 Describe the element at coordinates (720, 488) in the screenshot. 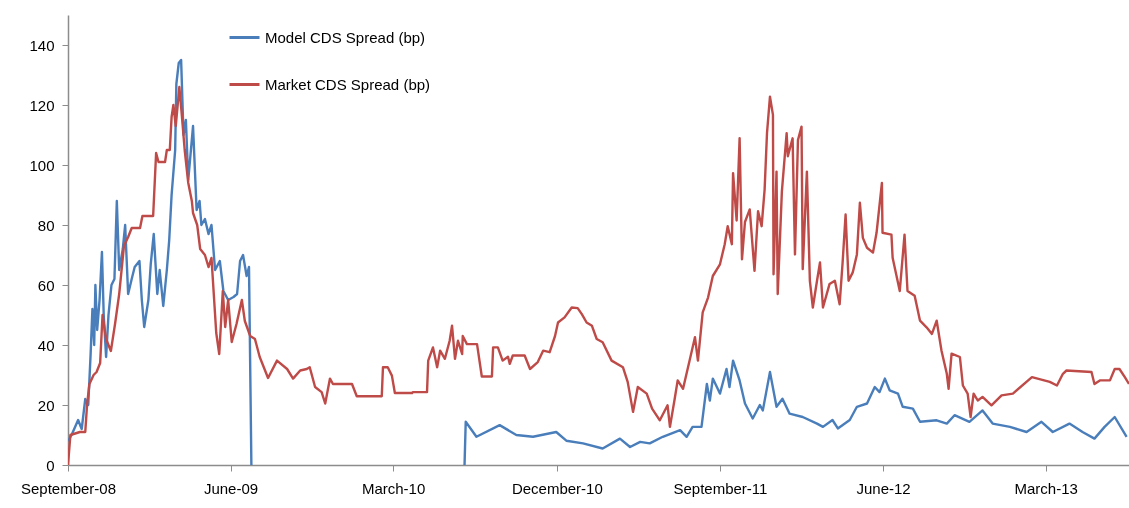

I see `x-tick-label: September-11` at that location.